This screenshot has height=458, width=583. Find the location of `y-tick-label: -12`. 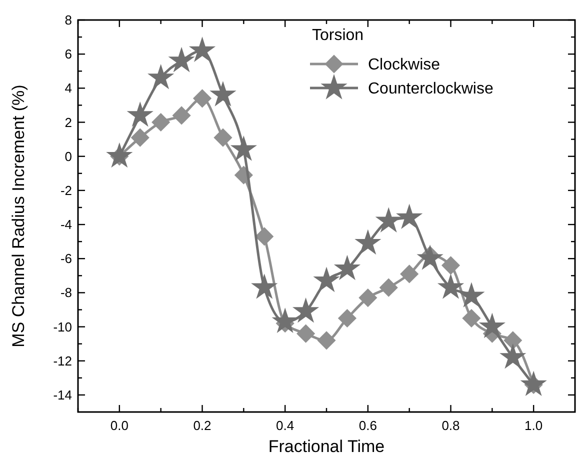

y-tick-label: -12 is located at coordinates (62, 360).